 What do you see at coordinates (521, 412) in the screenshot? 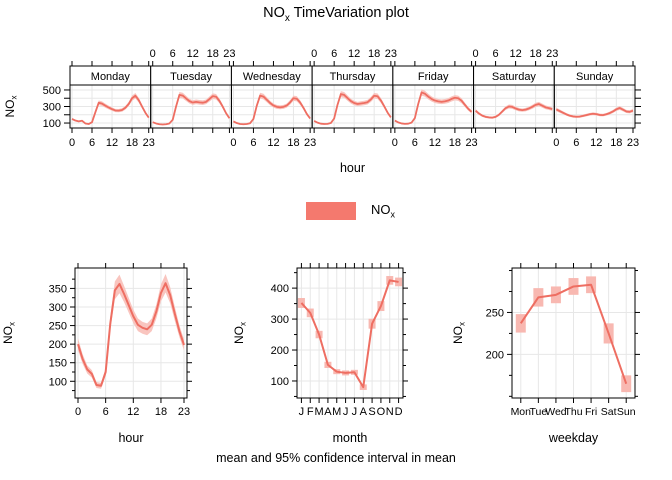
I see `svg-text: Mon` at bounding box center [521, 412].